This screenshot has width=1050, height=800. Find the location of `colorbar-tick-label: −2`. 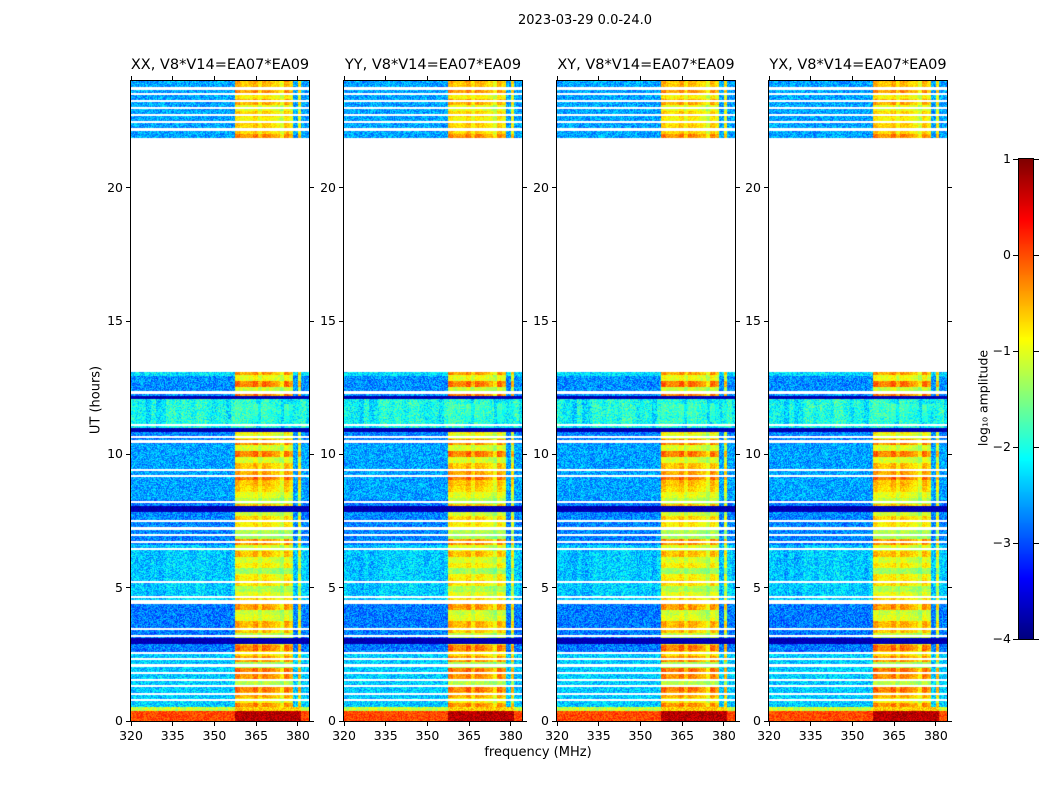

colorbar-tick-label: −2 is located at coordinates (1001, 446).